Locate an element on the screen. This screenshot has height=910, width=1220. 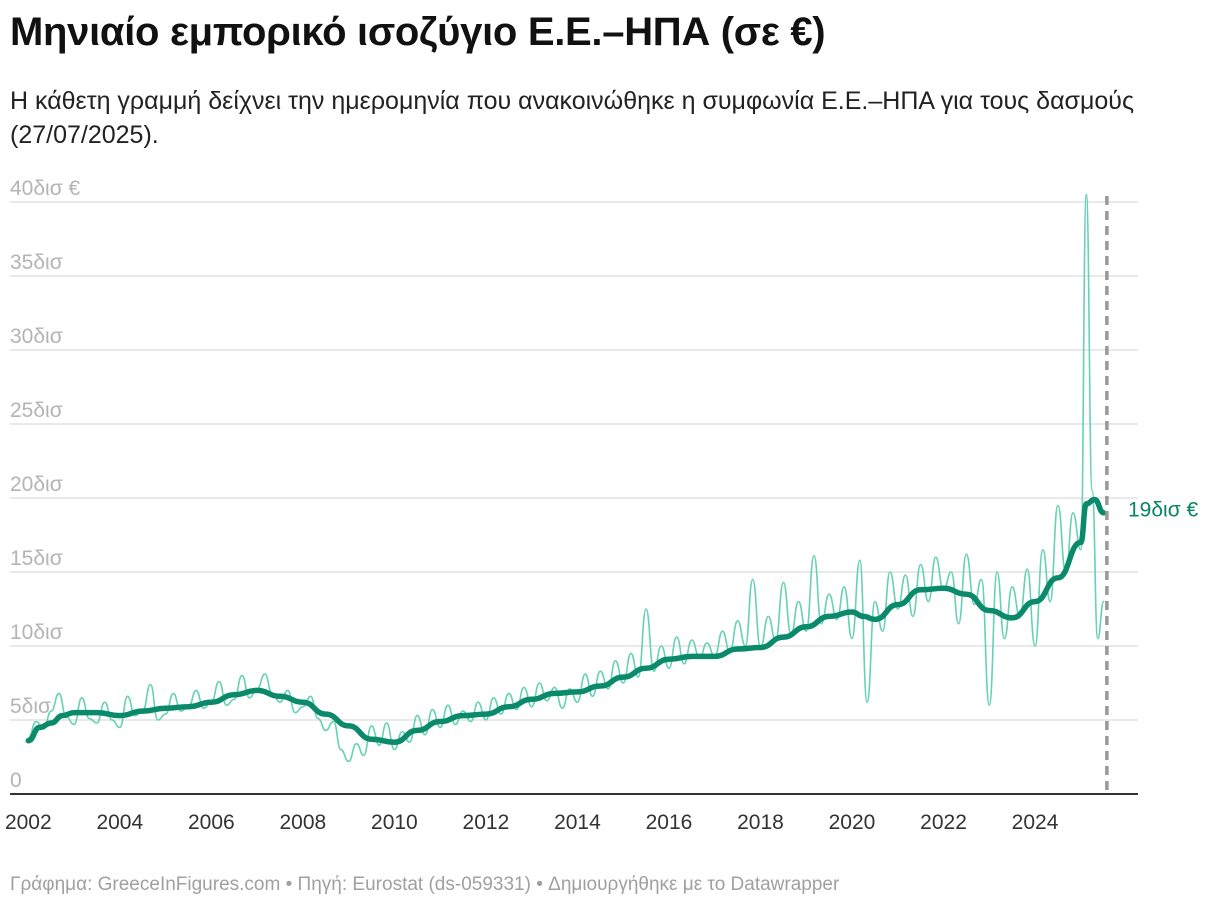
x-tick-label: 2018 is located at coordinates (760, 822).